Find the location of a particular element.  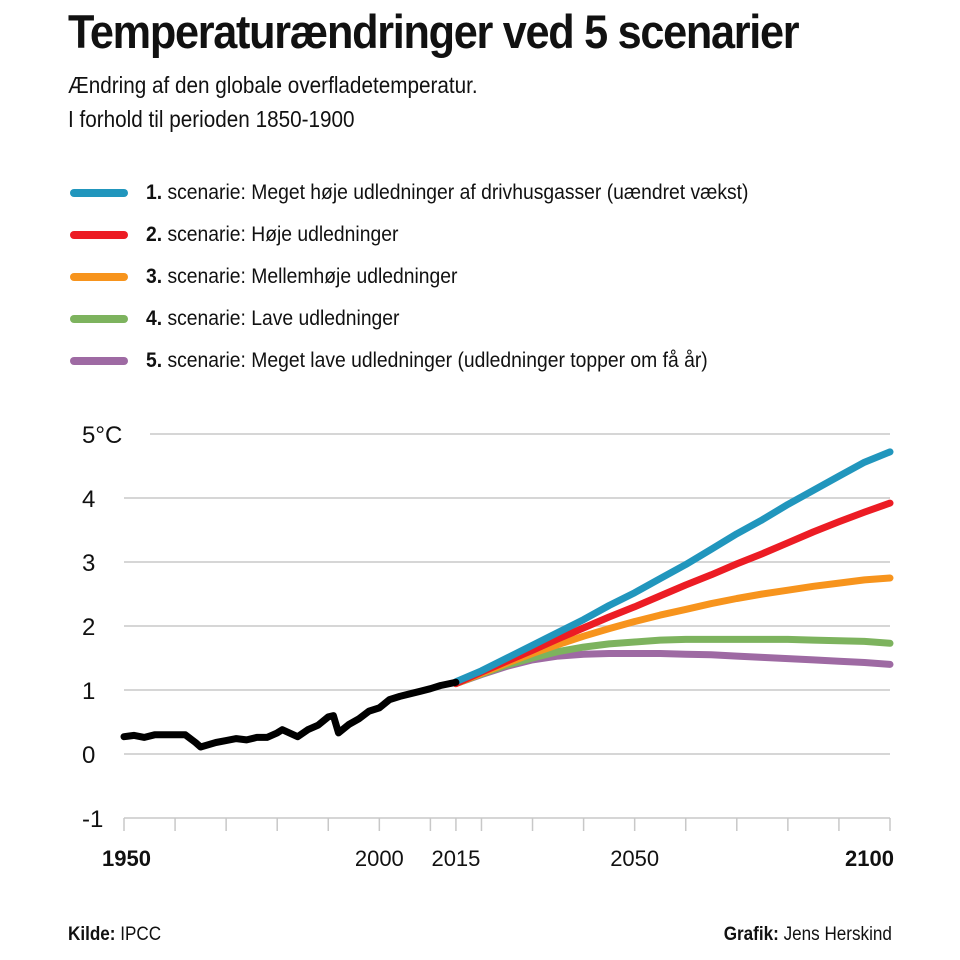

y-tick-label: -1 is located at coordinates (92, 819).